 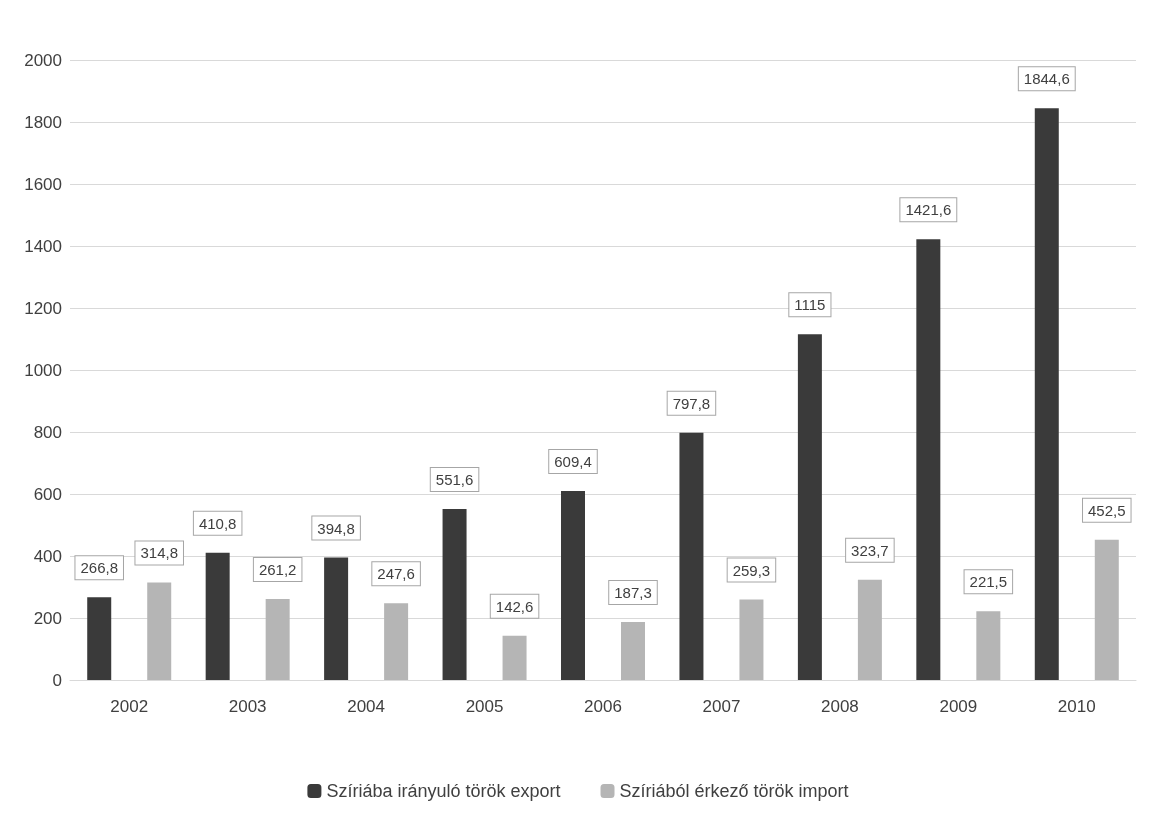 What do you see at coordinates (721, 706) in the screenshot?
I see `x-tick-label: 2007` at bounding box center [721, 706].